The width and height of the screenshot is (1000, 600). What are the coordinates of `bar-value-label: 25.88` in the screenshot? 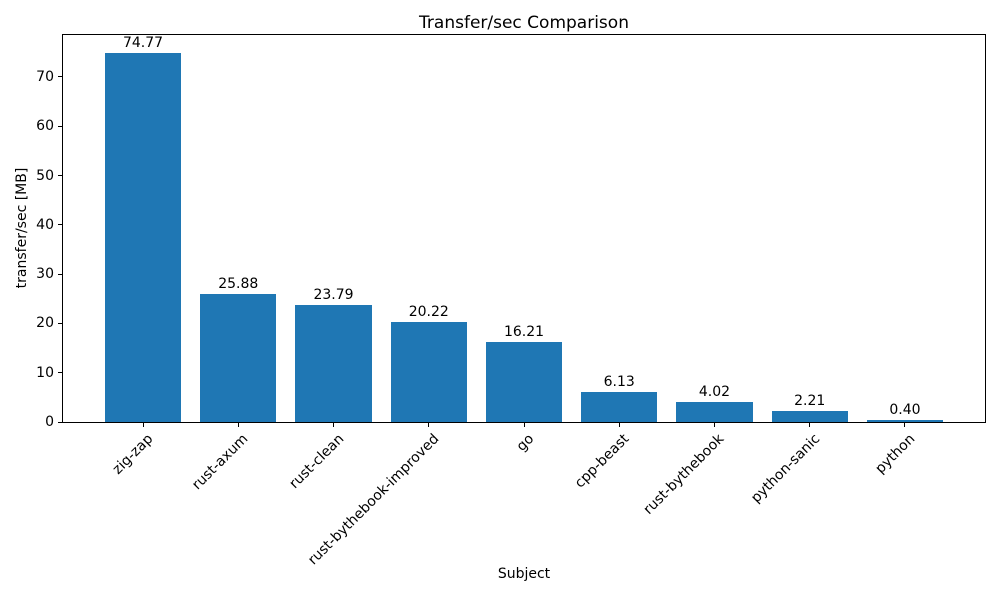 It's located at (238, 284).